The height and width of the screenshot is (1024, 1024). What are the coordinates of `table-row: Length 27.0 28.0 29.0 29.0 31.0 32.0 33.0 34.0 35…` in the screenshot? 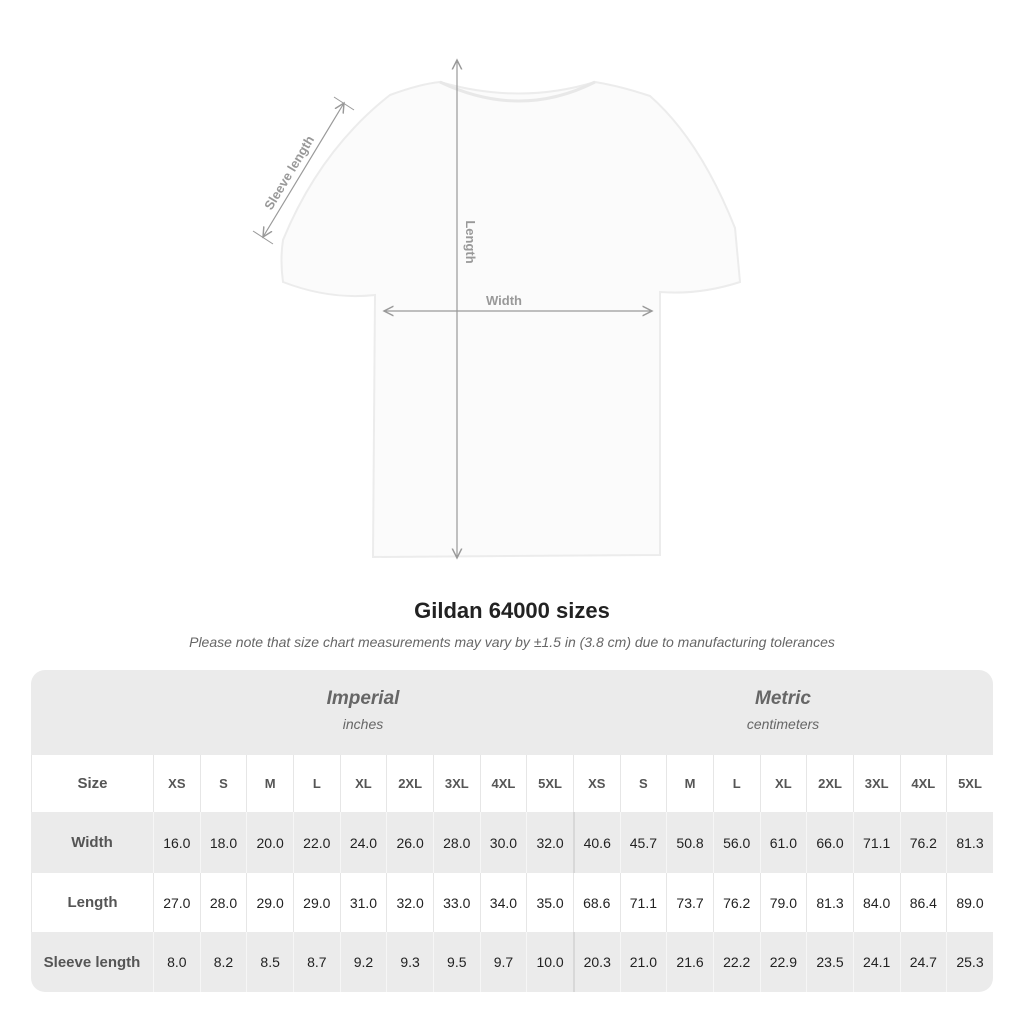 It's located at (512, 902).